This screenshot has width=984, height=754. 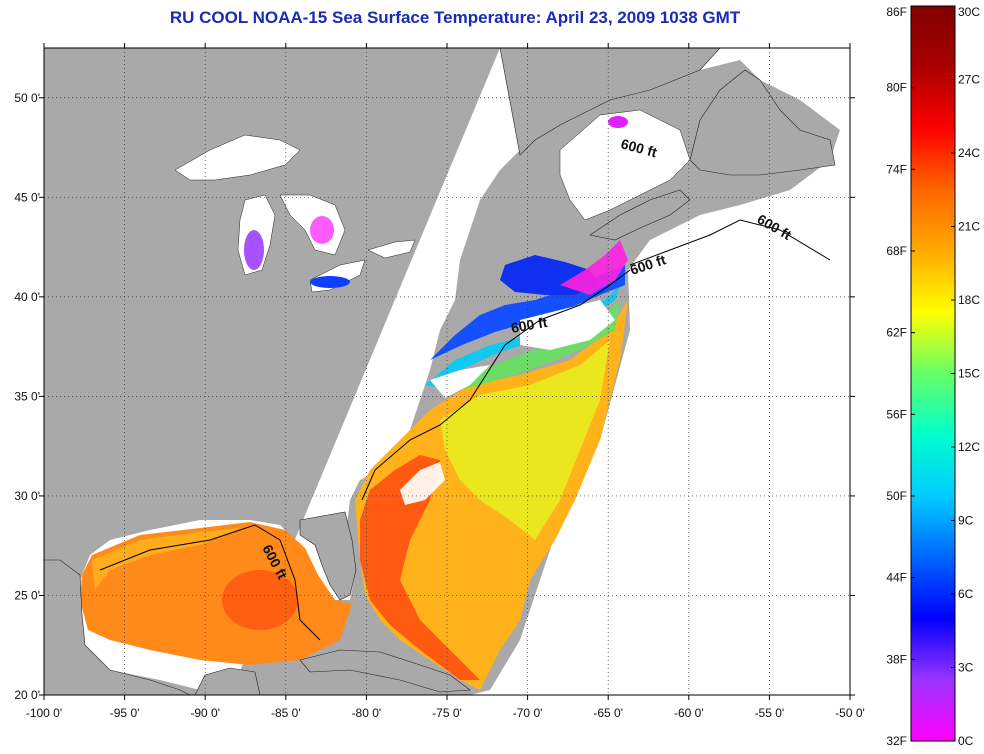 I want to click on colorbar-c-label: 30C, so click(x=969, y=12).